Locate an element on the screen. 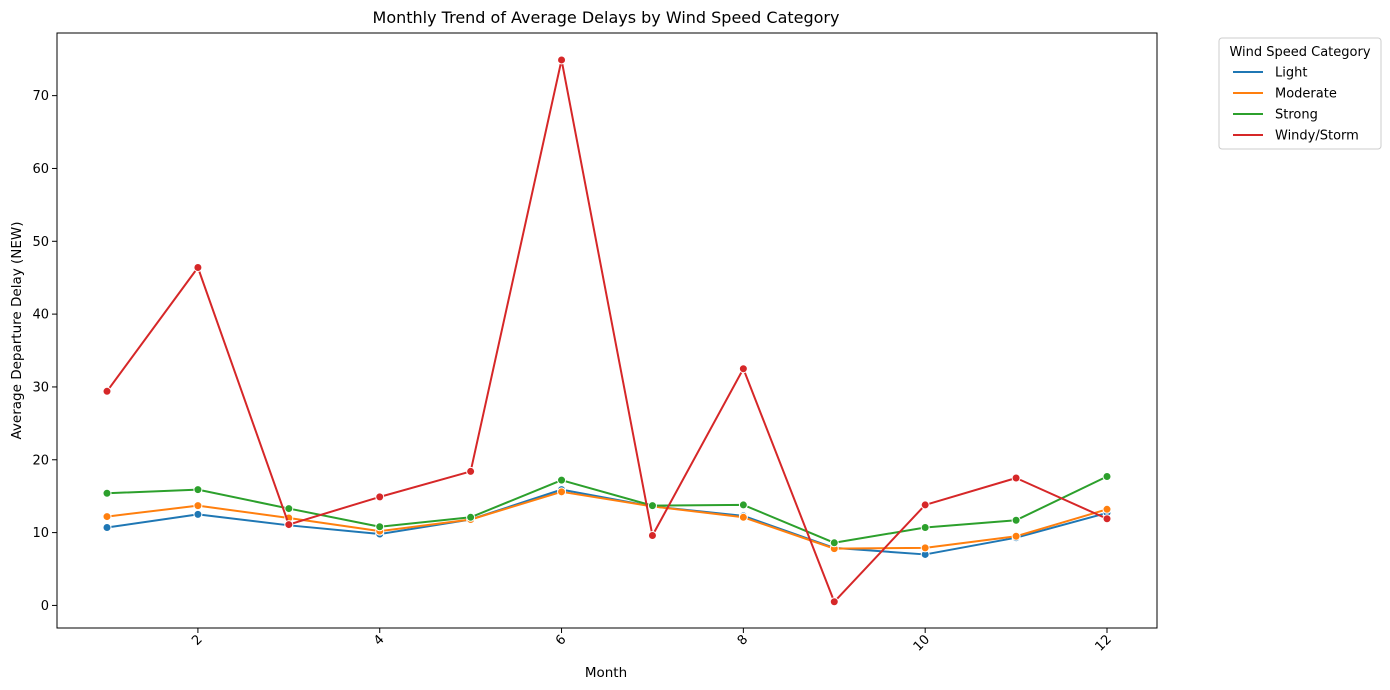 This screenshot has height=690, width=1390. series-light is located at coordinates (607, 522).